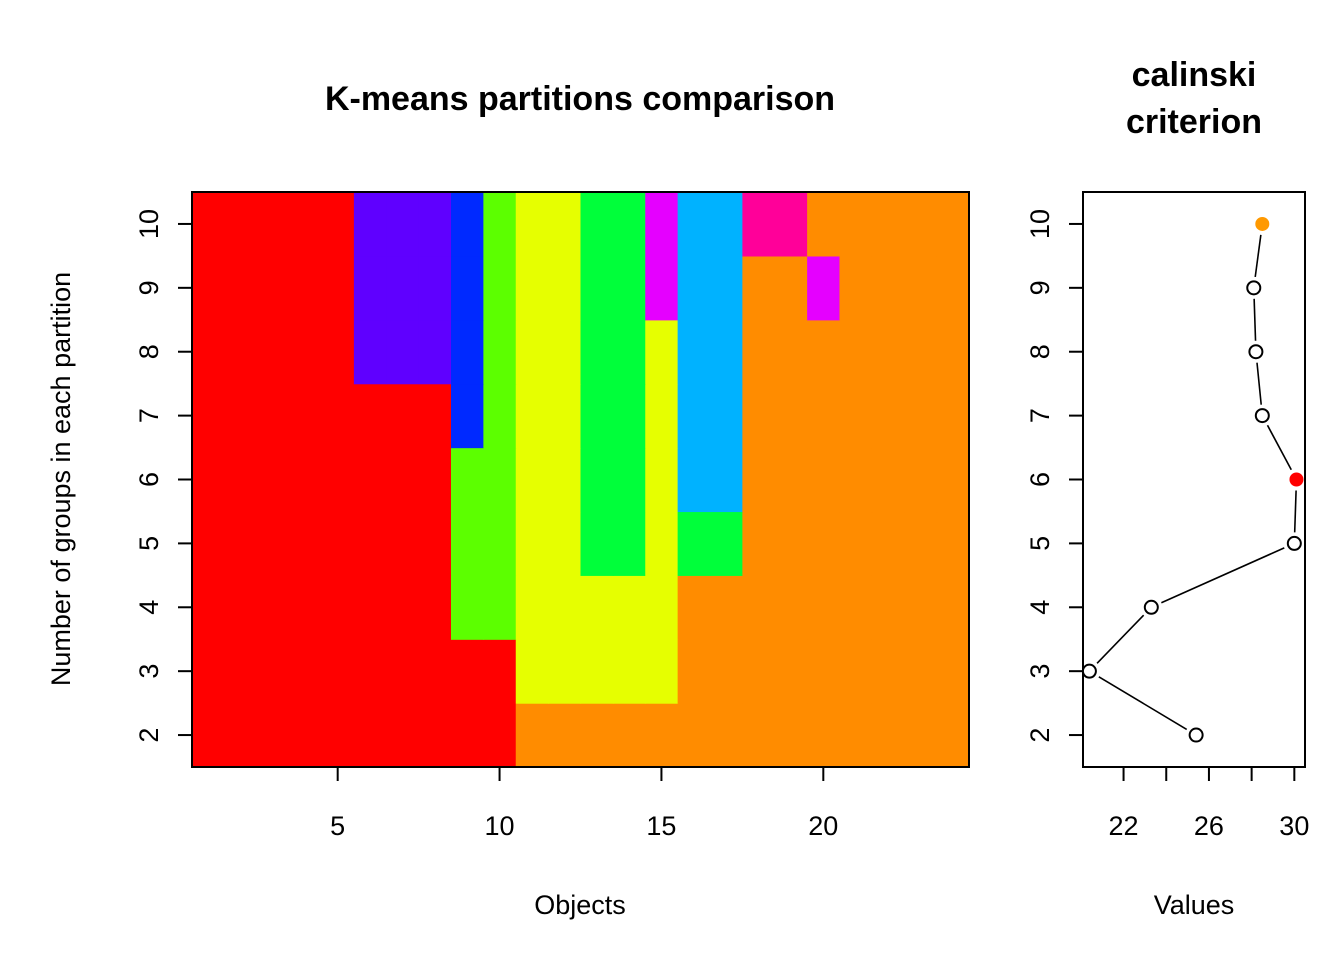 The width and height of the screenshot is (1344, 960). What do you see at coordinates (823, 826) in the screenshot?
I see `heatmap-x-tick-label: 20` at bounding box center [823, 826].